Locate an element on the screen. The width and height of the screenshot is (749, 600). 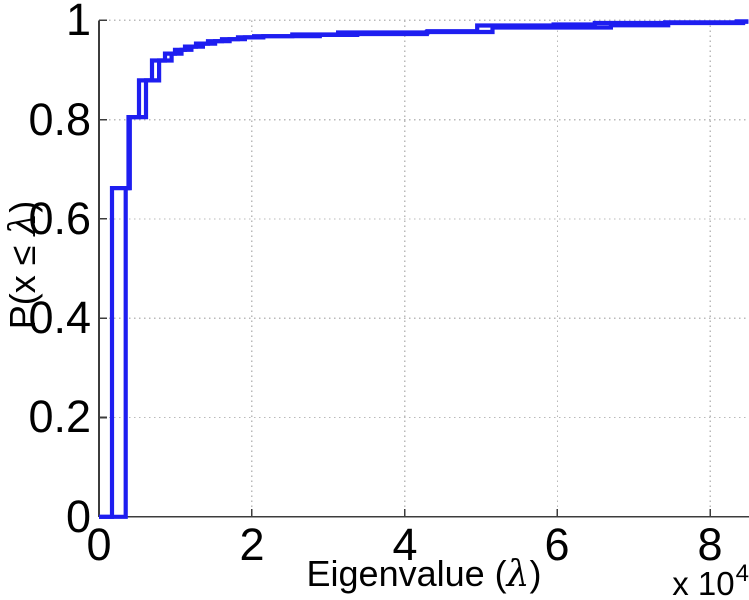
x-axis-multiplier: x 104 is located at coordinates (674, 578).